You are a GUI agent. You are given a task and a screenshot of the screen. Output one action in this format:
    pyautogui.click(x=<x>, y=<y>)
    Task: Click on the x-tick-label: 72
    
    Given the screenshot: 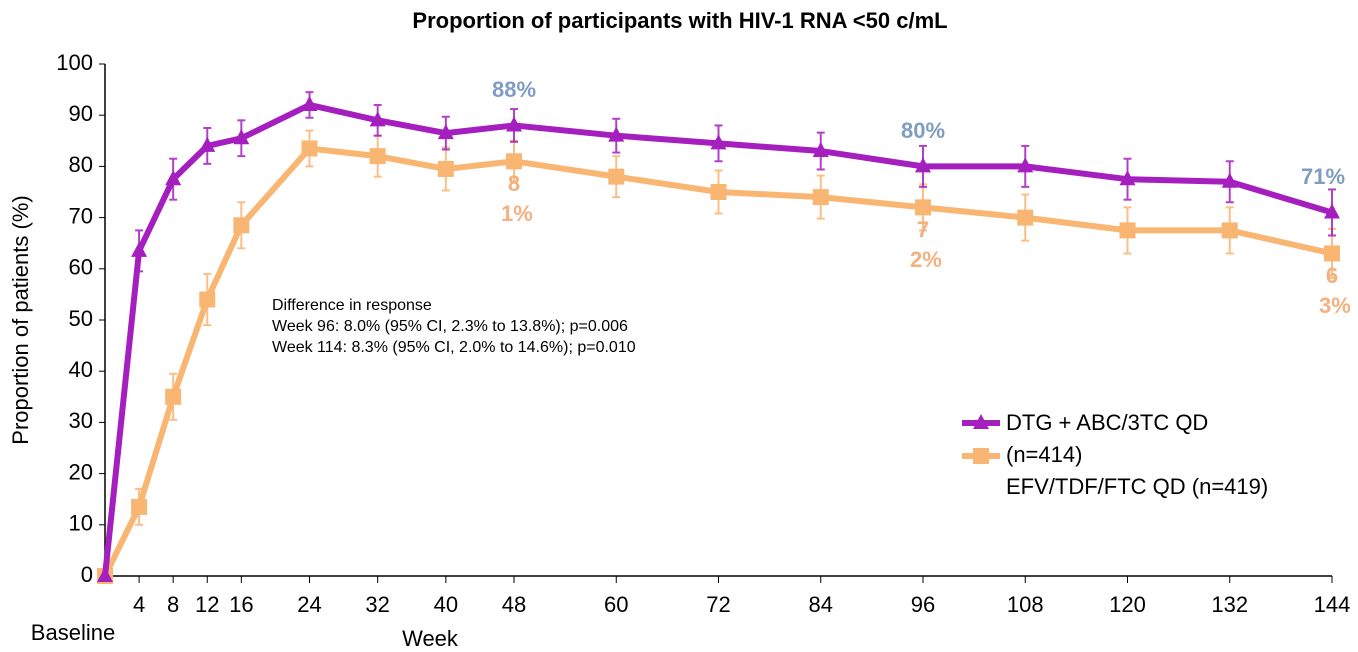 What is the action you would take?
    pyautogui.click(x=718, y=604)
    